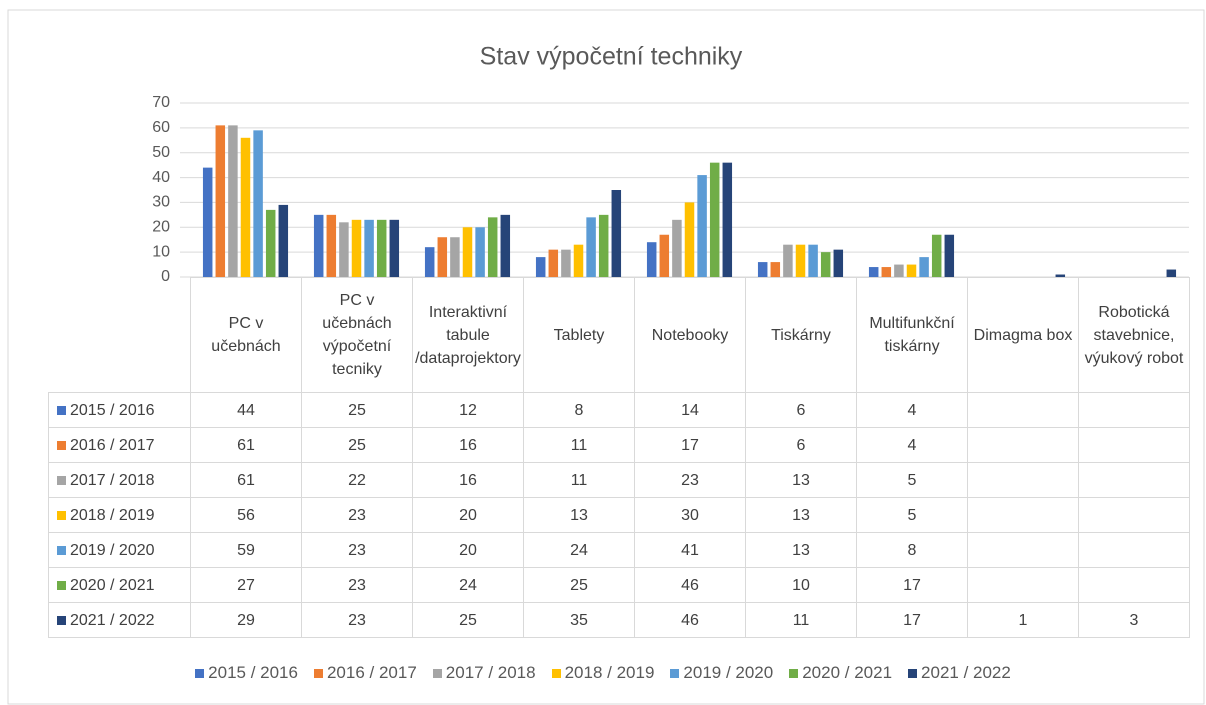 Image resolution: width=1206 pixels, height=705 pixels. What do you see at coordinates (847, 672) in the screenshot?
I see `legend-label: 2020 / 2021` at bounding box center [847, 672].